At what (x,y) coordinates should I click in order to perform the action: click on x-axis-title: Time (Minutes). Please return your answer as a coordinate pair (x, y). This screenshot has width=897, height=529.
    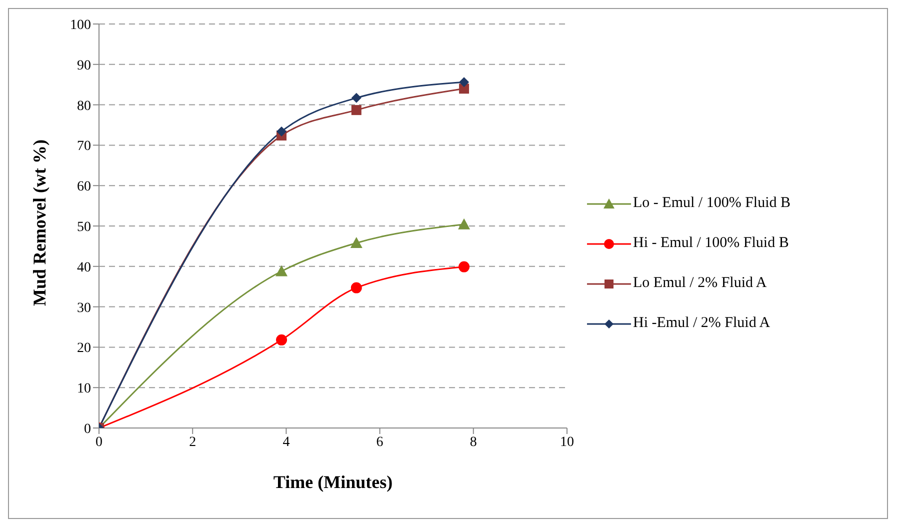
    Looking at the image, I should click on (333, 482).